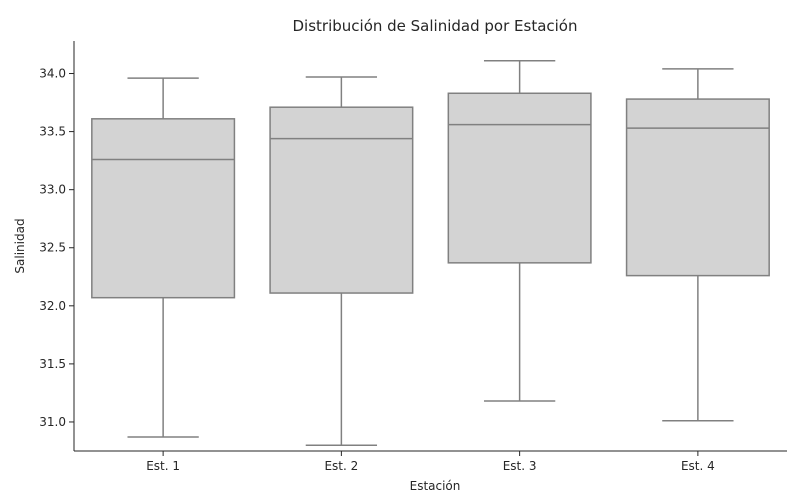  Describe the element at coordinates (435, 486) in the screenshot. I see `x-axis-label: Estación` at that location.